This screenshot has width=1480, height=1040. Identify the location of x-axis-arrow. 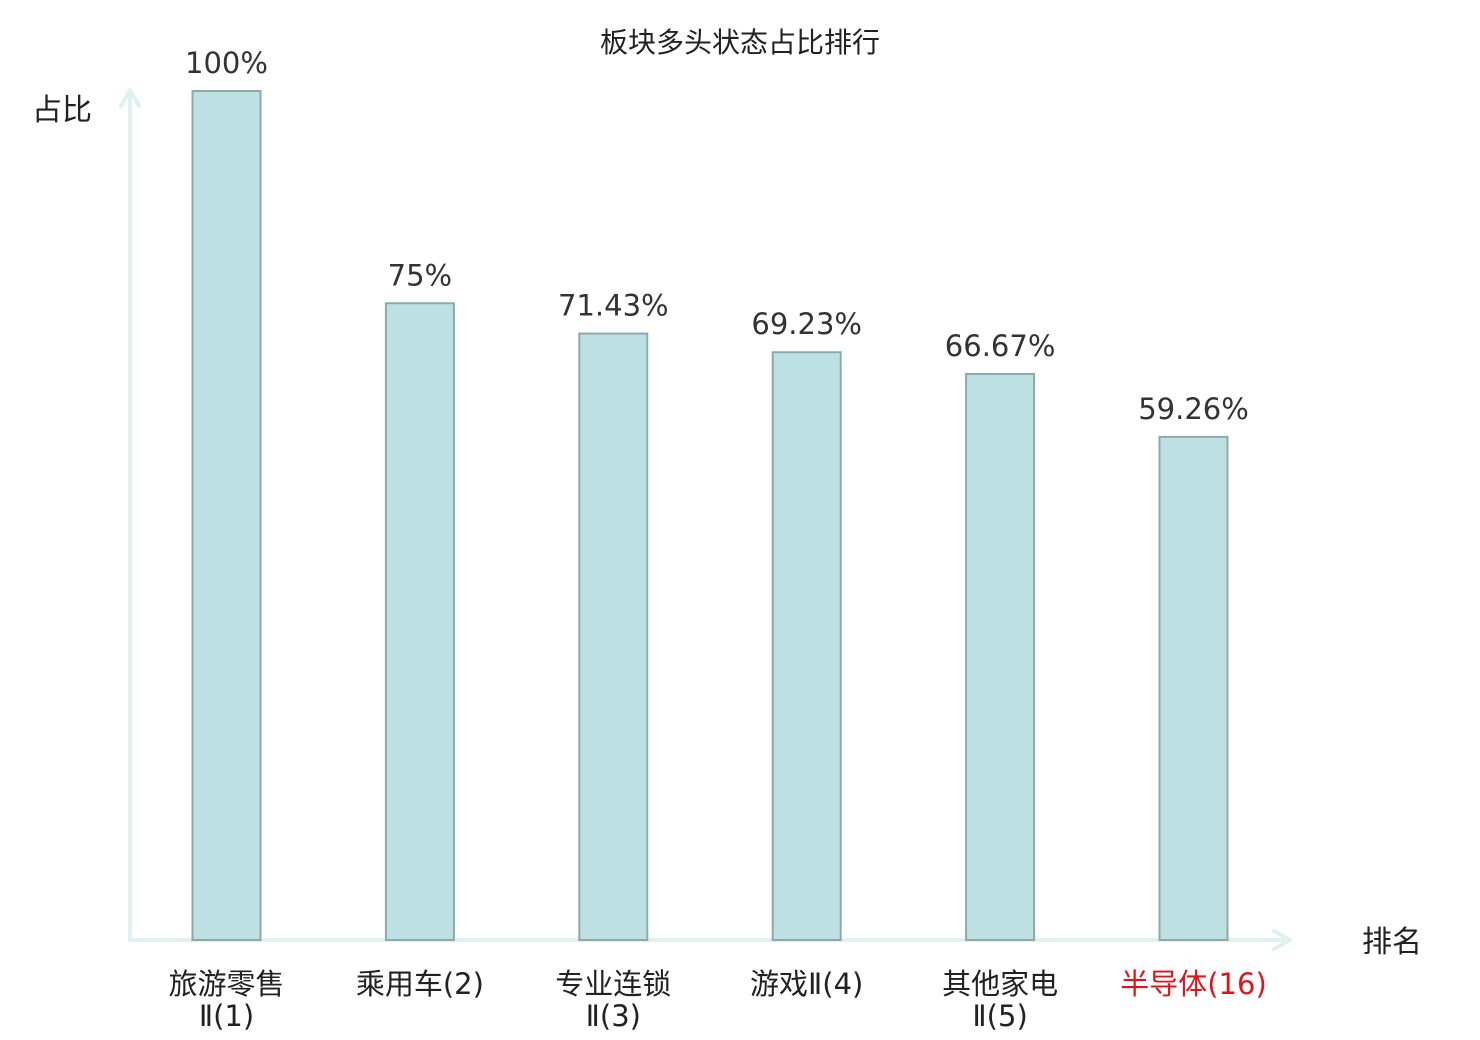
(1282, 940).